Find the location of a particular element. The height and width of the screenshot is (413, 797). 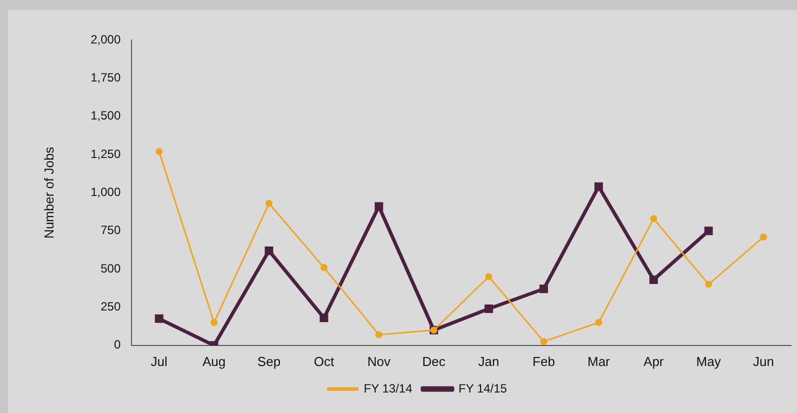

y-tick-label: 0 is located at coordinates (117, 345).